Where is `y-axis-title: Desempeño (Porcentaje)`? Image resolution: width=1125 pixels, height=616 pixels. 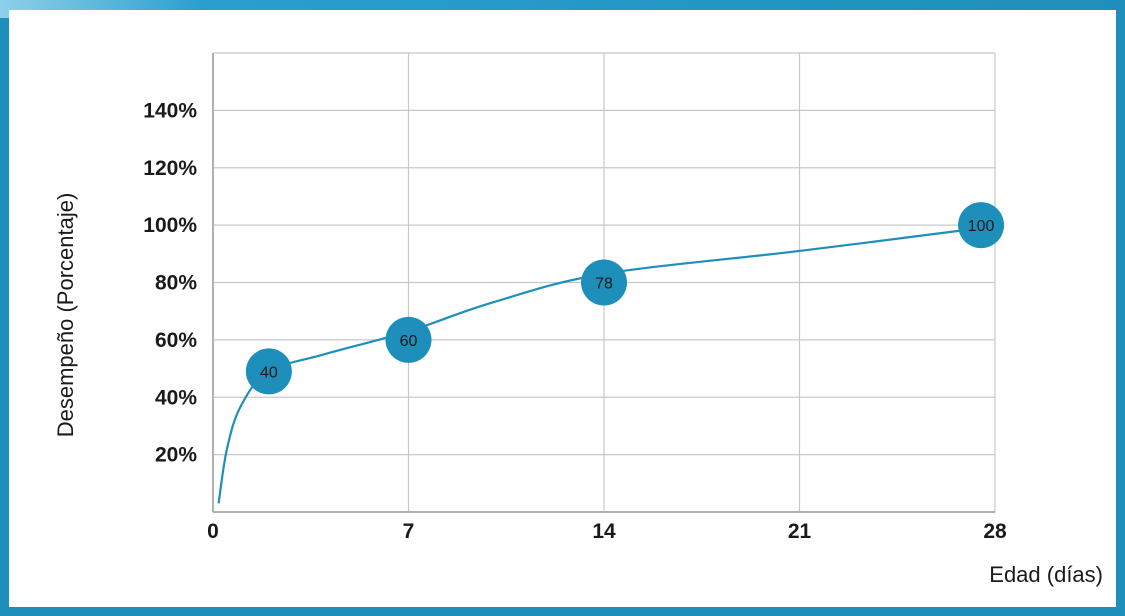 y-axis-title: Desempeño (Porcentaje) is located at coordinates (65, 315).